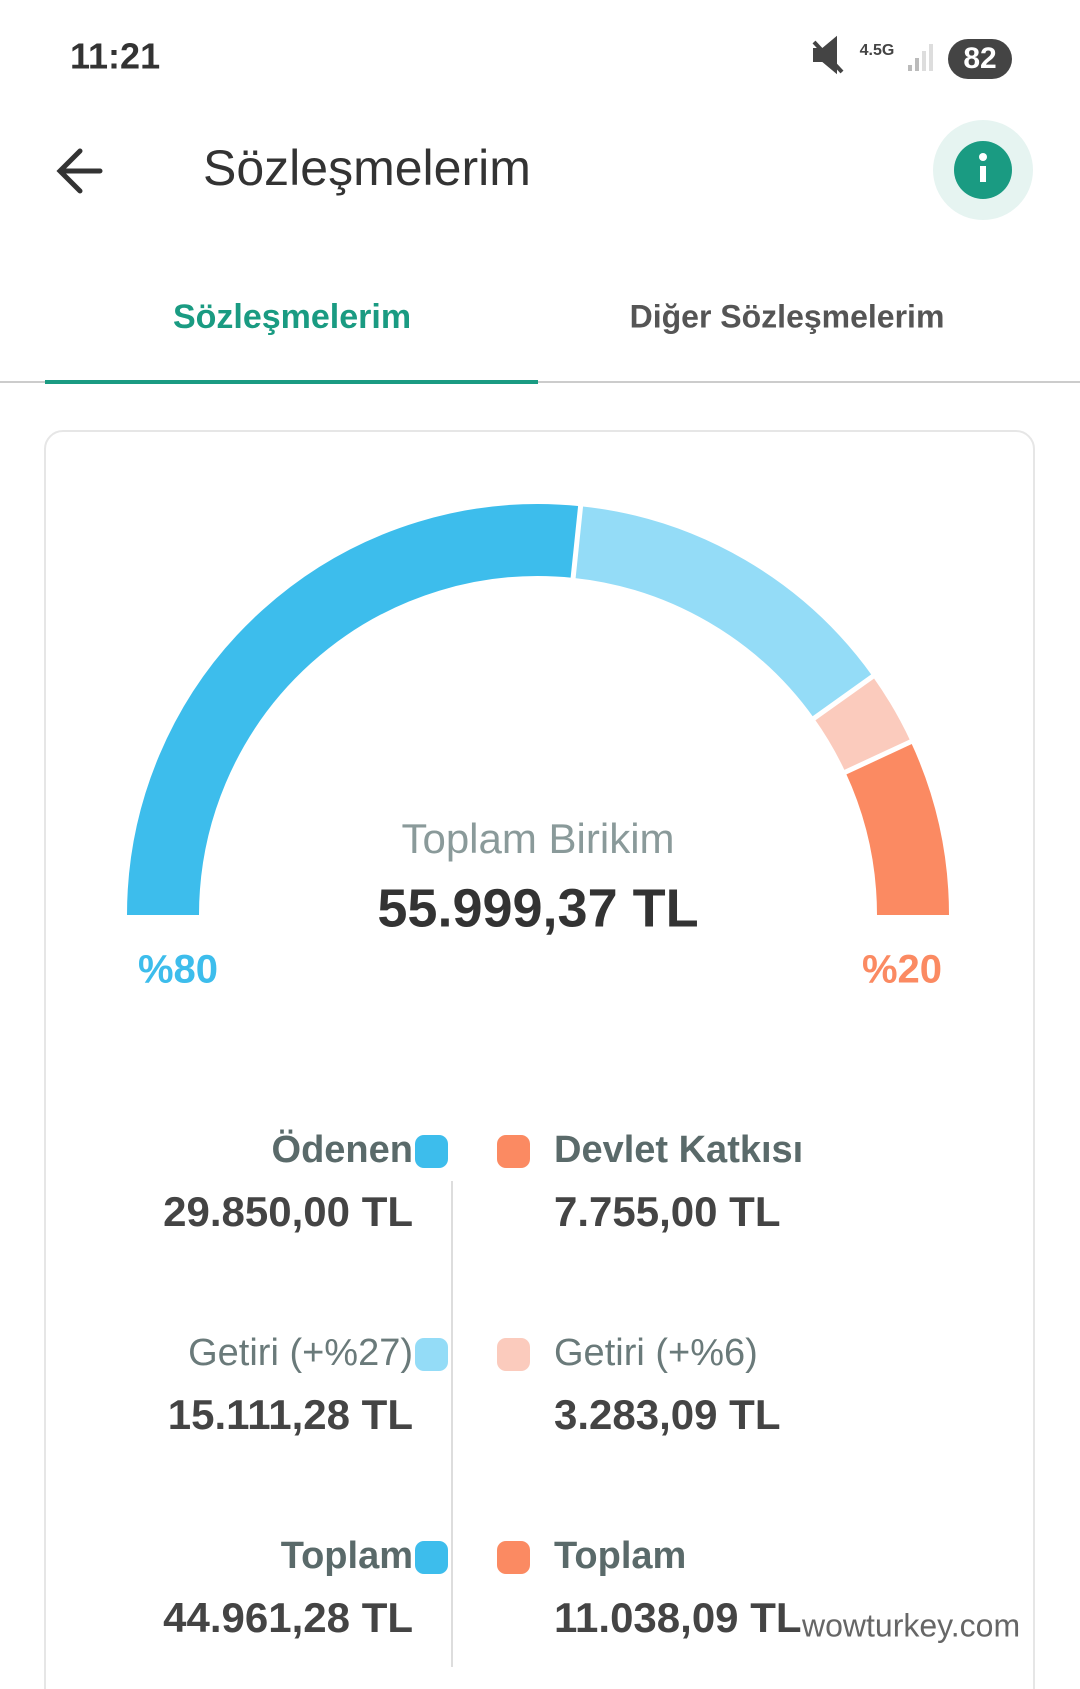 Image resolution: width=1080 pixels, height=1689 pixels. I want to click on right-share: %20, so click(902, 970).